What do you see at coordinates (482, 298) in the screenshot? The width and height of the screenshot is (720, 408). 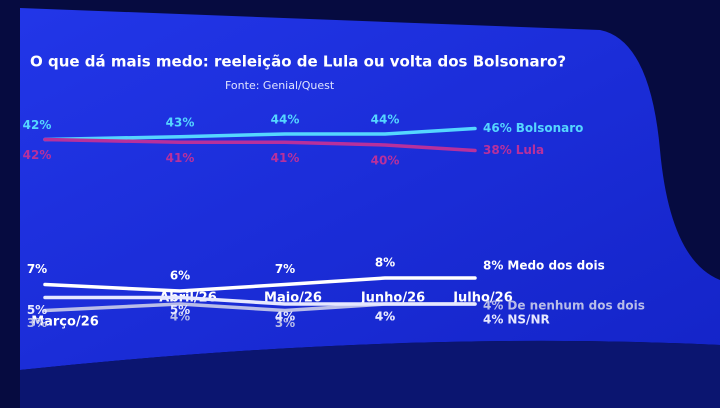 I see `x-tick-label: Julho/26` at bounding box center [482, 298].